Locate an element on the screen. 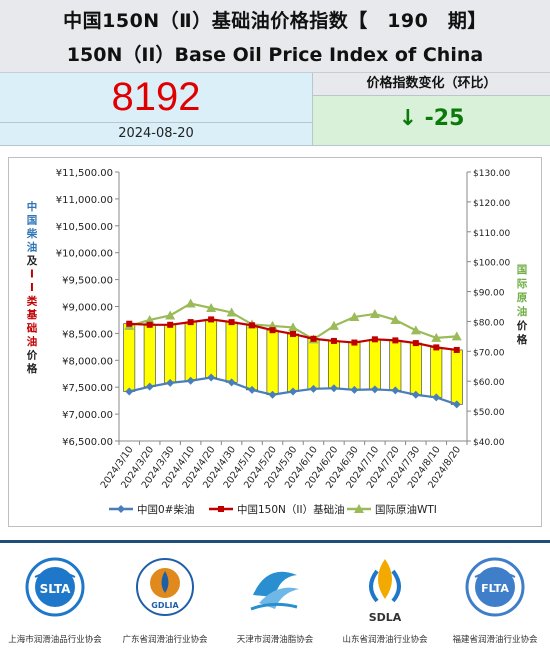 This screenshot has height=652, width=550. association-tianjin: 天津市润滑油脂协会 is located at coordinates (275, 599).